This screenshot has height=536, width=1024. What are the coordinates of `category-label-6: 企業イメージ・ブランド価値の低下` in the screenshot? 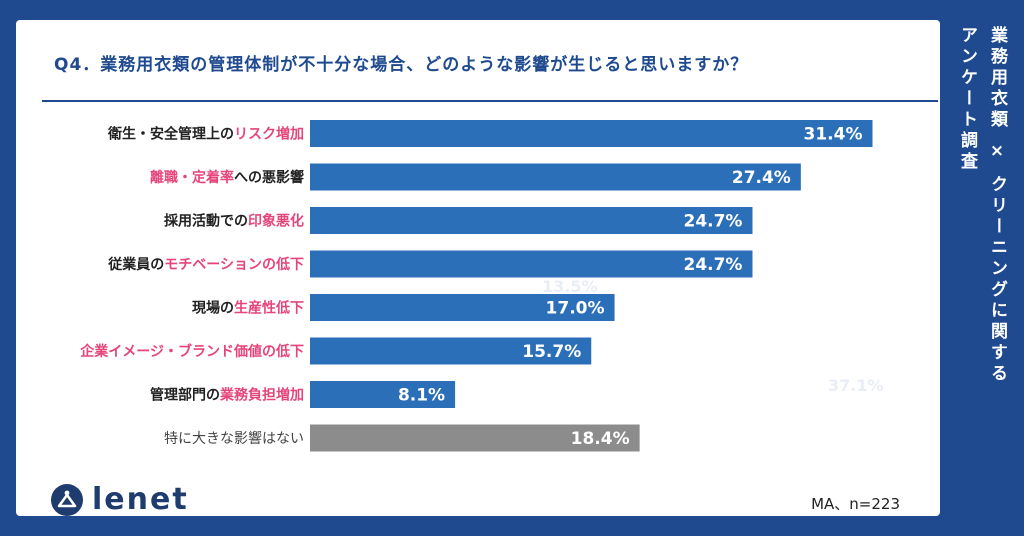 It's located at (191, 351).